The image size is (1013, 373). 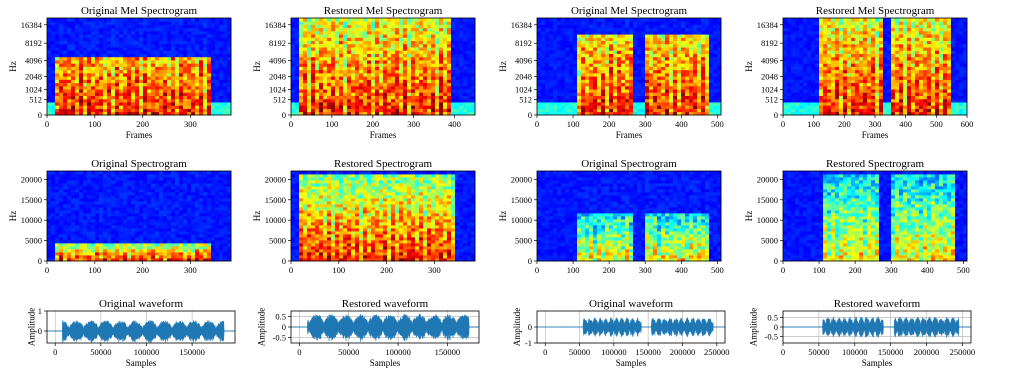 What do you see at coordinates (629, 11) in the screenshot?
I see `plot-title: Original Mel Spectrogram` at bounding box center [629, 11].